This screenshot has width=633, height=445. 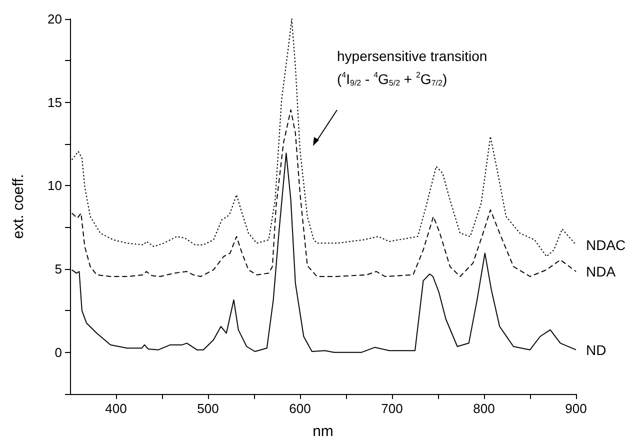 I want to click on x-tick-label: 700, so click(x=392, y=408).